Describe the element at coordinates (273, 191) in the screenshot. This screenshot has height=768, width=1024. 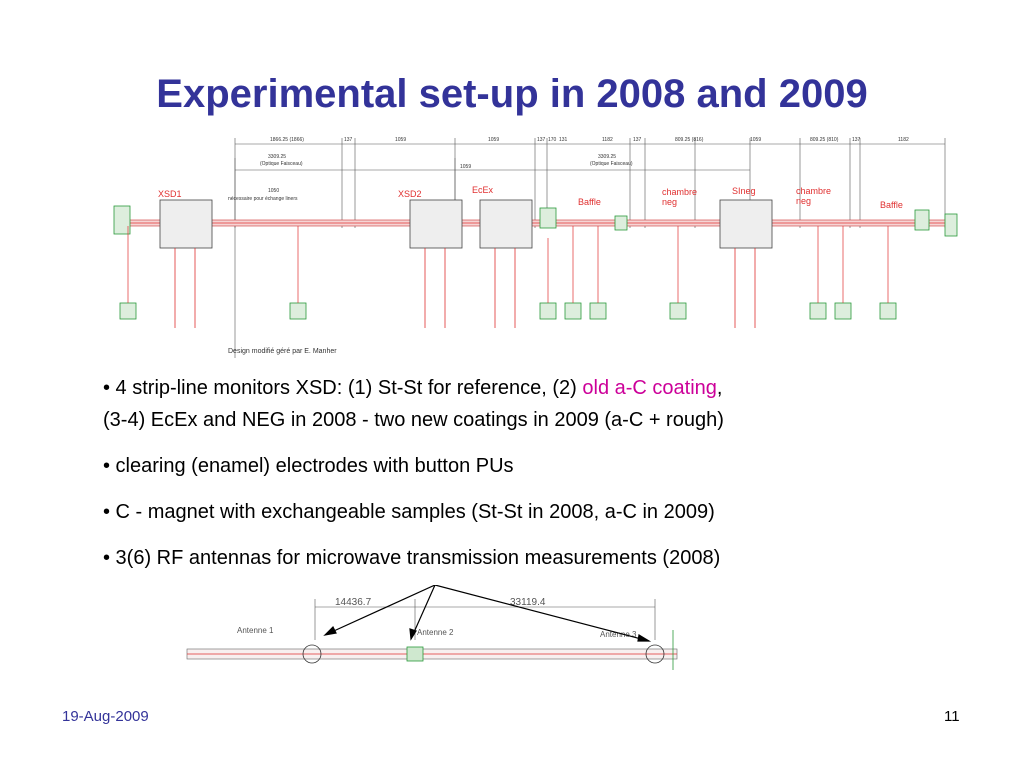
I see `note-label: 1050` at that location.